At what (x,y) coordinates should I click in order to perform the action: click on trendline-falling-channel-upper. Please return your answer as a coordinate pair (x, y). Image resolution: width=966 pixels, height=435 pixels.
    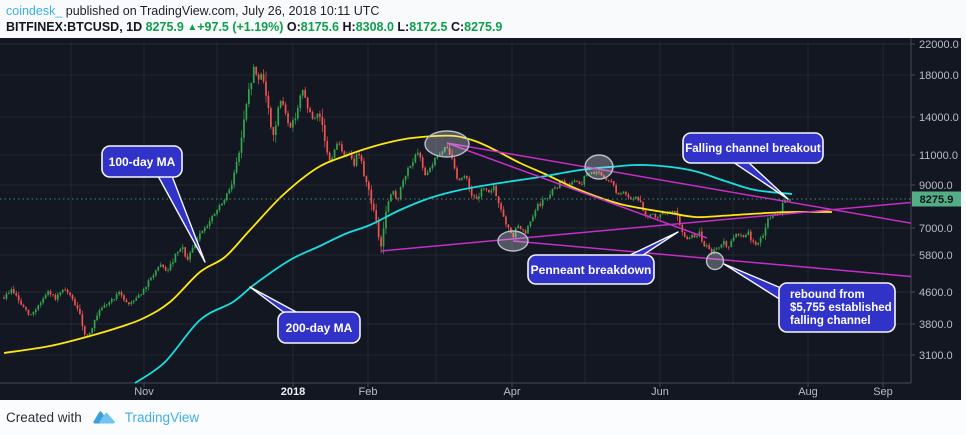
    Looking at the image, I should click on (678, 183).